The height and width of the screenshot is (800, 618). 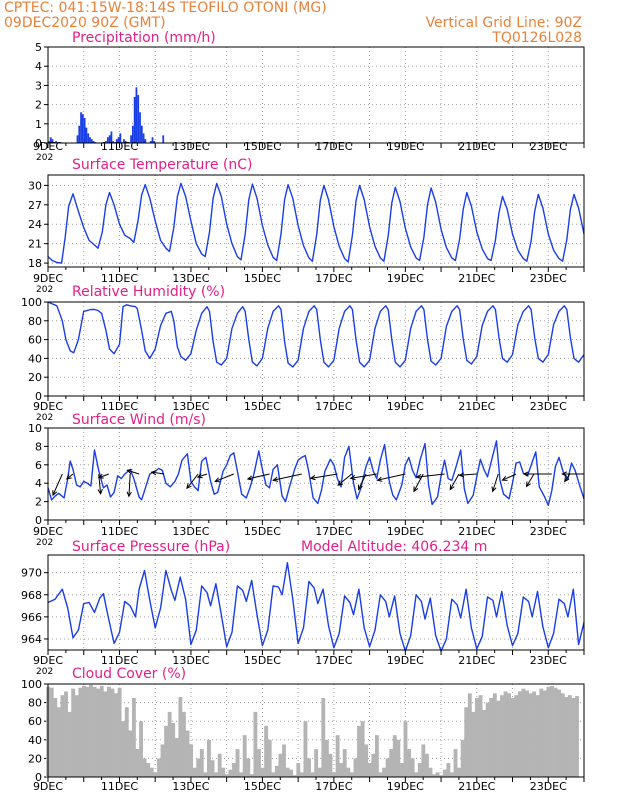 What do you see at coordinates (38, 446) in the screenshot?
I see `y-tick-label: 8` at bounding box center [38, 446].